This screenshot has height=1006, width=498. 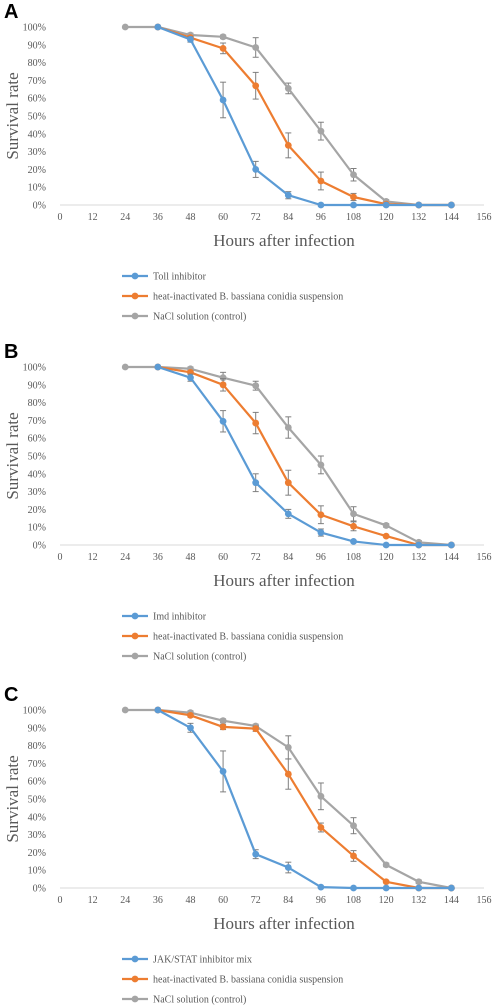 I want to click on legend-label: Toll inhibitor, so click(x=180, y=277).